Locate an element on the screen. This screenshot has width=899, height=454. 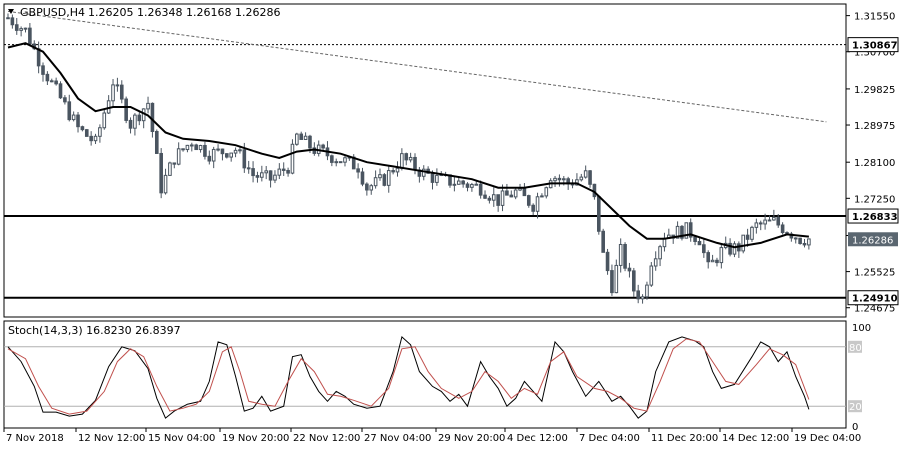
time-tick-label: 11 Dec 20:00 is located at coordinates (684, 438).